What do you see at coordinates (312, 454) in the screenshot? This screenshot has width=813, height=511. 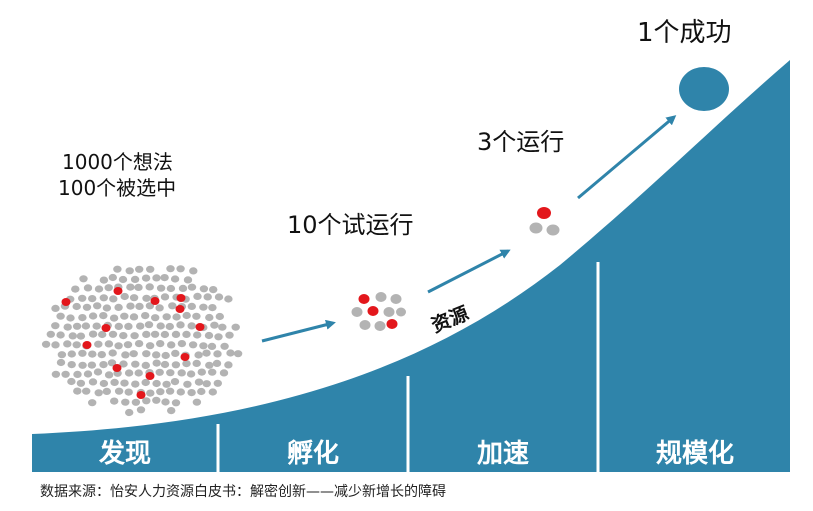 I see `stage-label-incubate: 孵化` at bounding box center [312, 454].